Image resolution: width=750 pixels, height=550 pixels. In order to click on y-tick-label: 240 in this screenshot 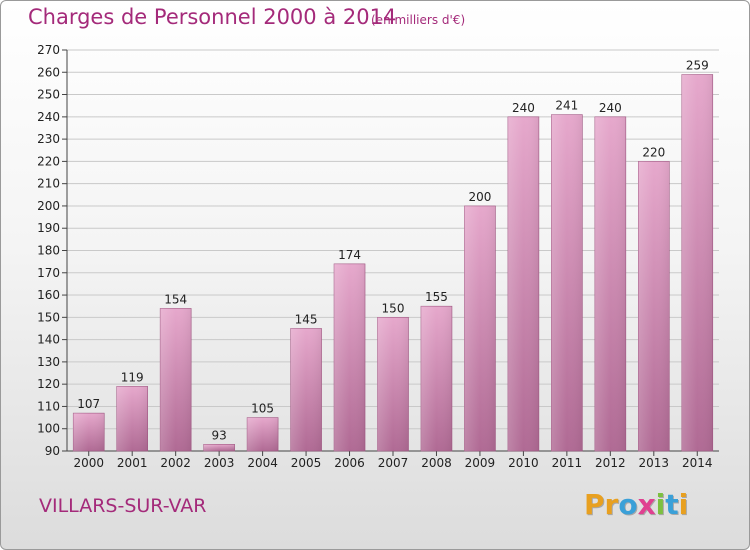, I will do `click(48, 117)`.